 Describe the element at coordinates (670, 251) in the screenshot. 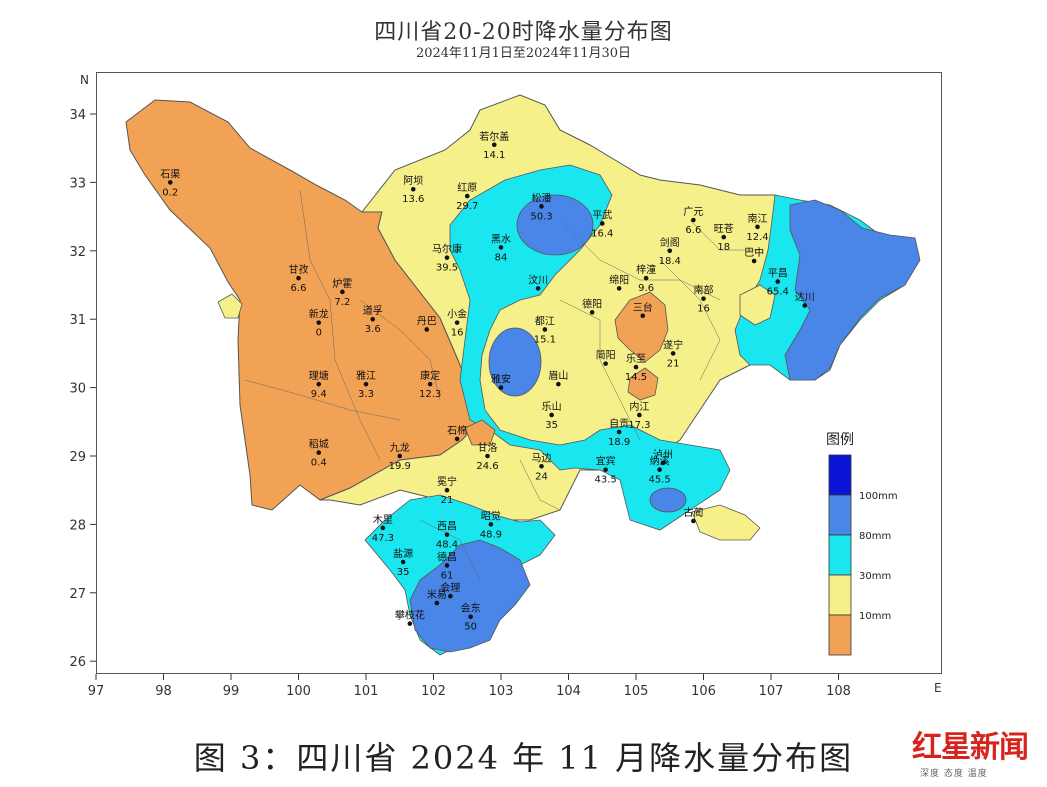

I see `station: 剑阁 18.4` at that location.